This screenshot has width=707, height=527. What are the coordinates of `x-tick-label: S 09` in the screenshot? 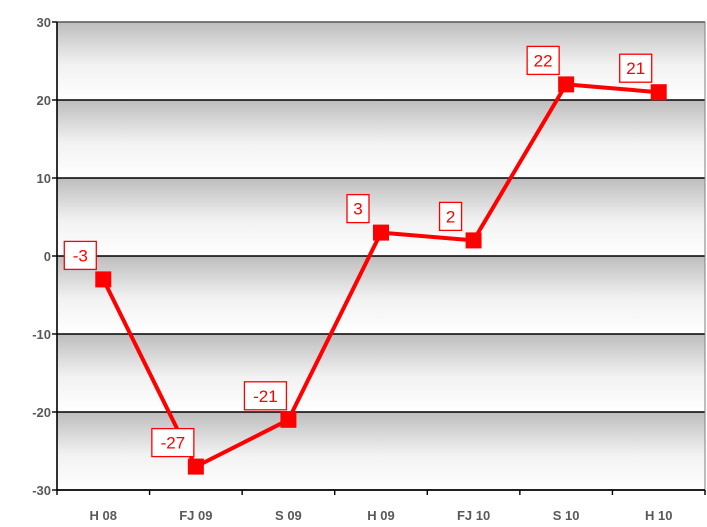 It's located at (288, 515).